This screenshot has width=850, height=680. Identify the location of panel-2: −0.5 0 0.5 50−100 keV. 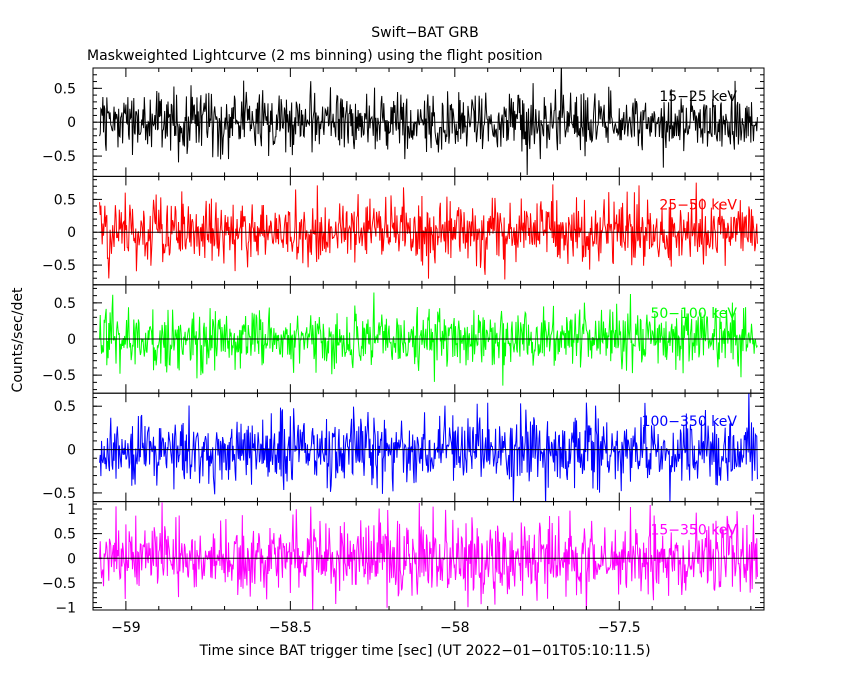
(403, 339).